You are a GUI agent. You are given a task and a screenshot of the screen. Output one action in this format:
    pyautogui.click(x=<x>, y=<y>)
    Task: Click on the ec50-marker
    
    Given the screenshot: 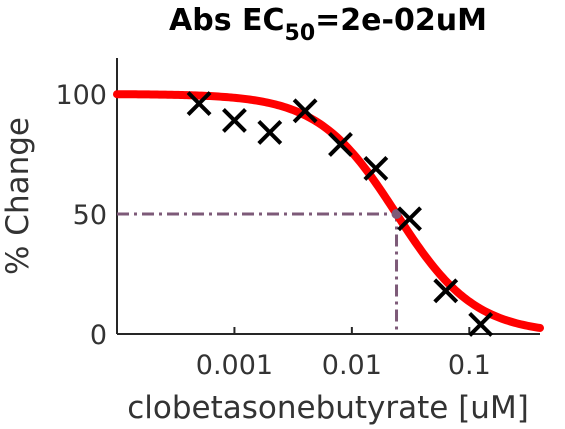 What is the action you would take?
    pyautogui.click(x=396, y=214)
    